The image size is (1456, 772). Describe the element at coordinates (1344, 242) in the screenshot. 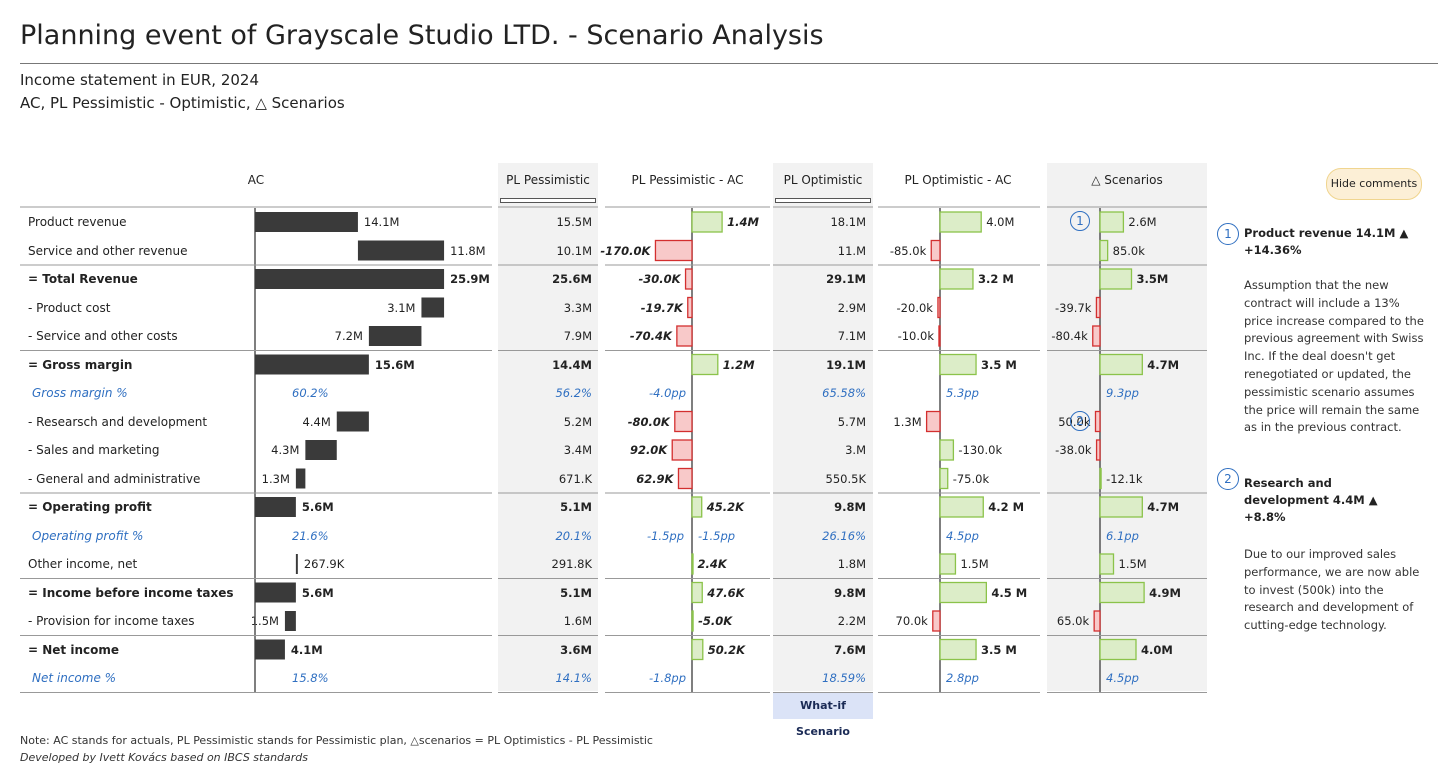

I see `comment-1-heading: Product revenue 14.1M ▲ +14.36%` at that location.